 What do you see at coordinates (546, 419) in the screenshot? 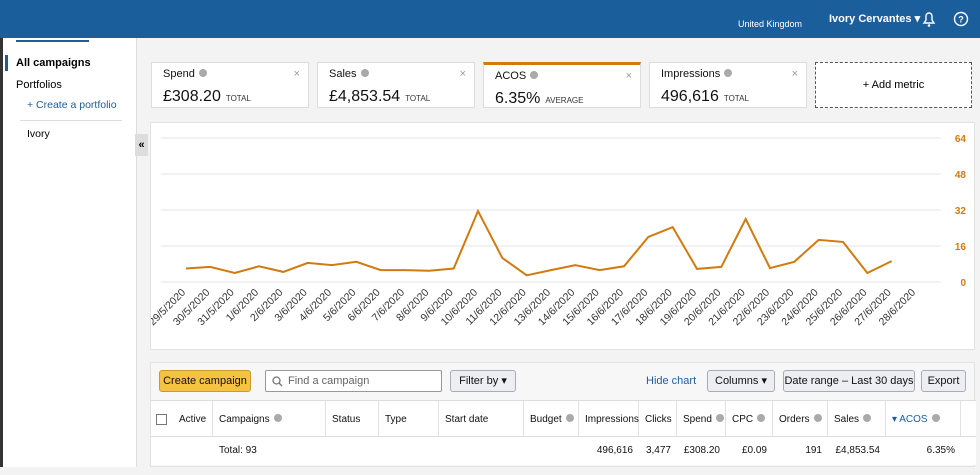
I see `column-header-label: Budget` at bounding box center [546, 419].